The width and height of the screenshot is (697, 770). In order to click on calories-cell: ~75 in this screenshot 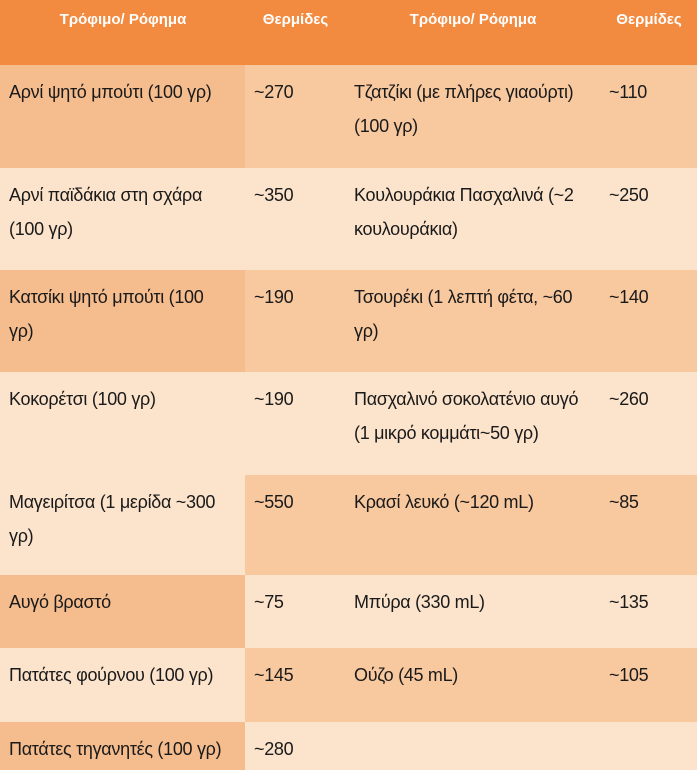, I will do `click(295, 611)`.